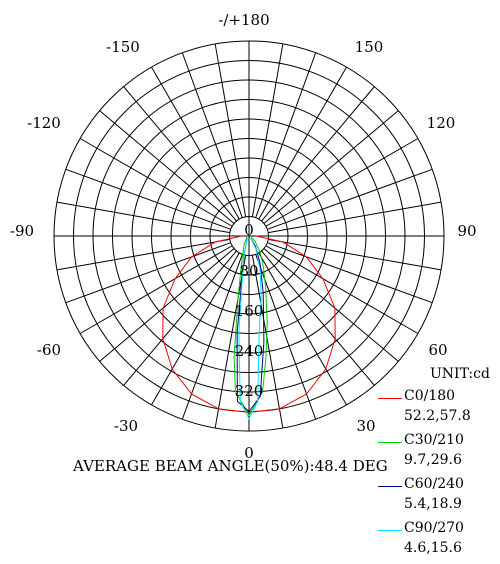 Image resolution: width=500 pixels, height=564 pixels. Describe the element at coordinates (433, 504) in the screenshot. I see `legend-values-c60: 5.4,18.9` at that location.